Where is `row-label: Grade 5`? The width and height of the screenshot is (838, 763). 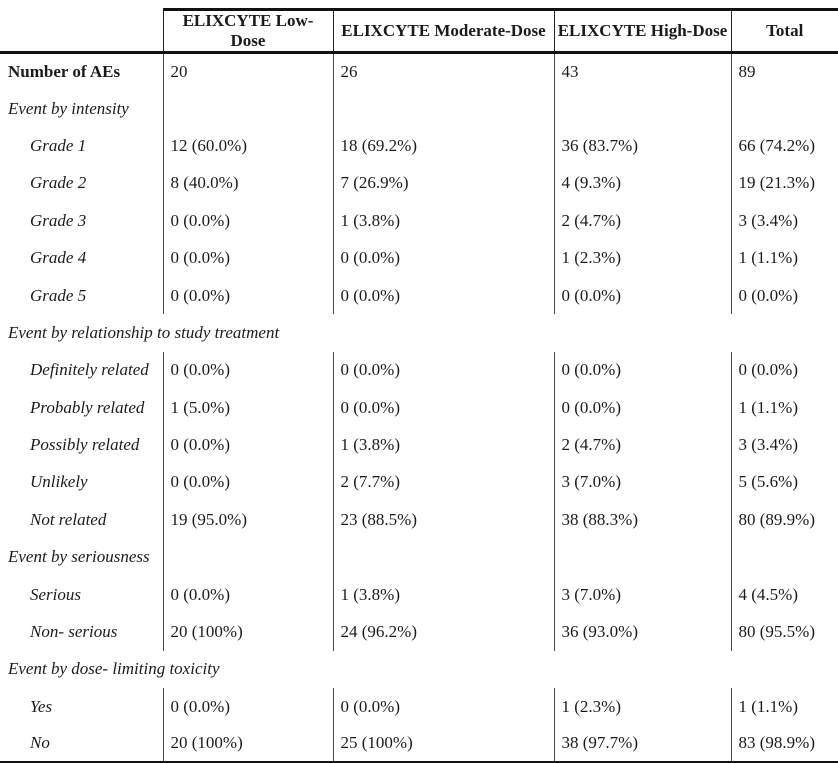 row-label: Grade 5 is located at coordinates (58, 295).